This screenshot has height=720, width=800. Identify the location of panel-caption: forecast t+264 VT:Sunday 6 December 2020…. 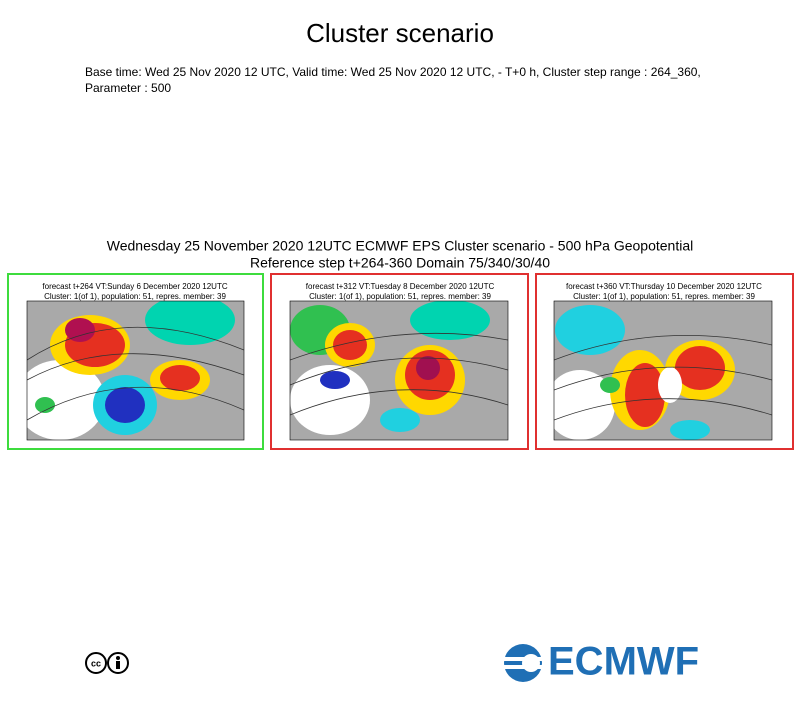
(134, 286).